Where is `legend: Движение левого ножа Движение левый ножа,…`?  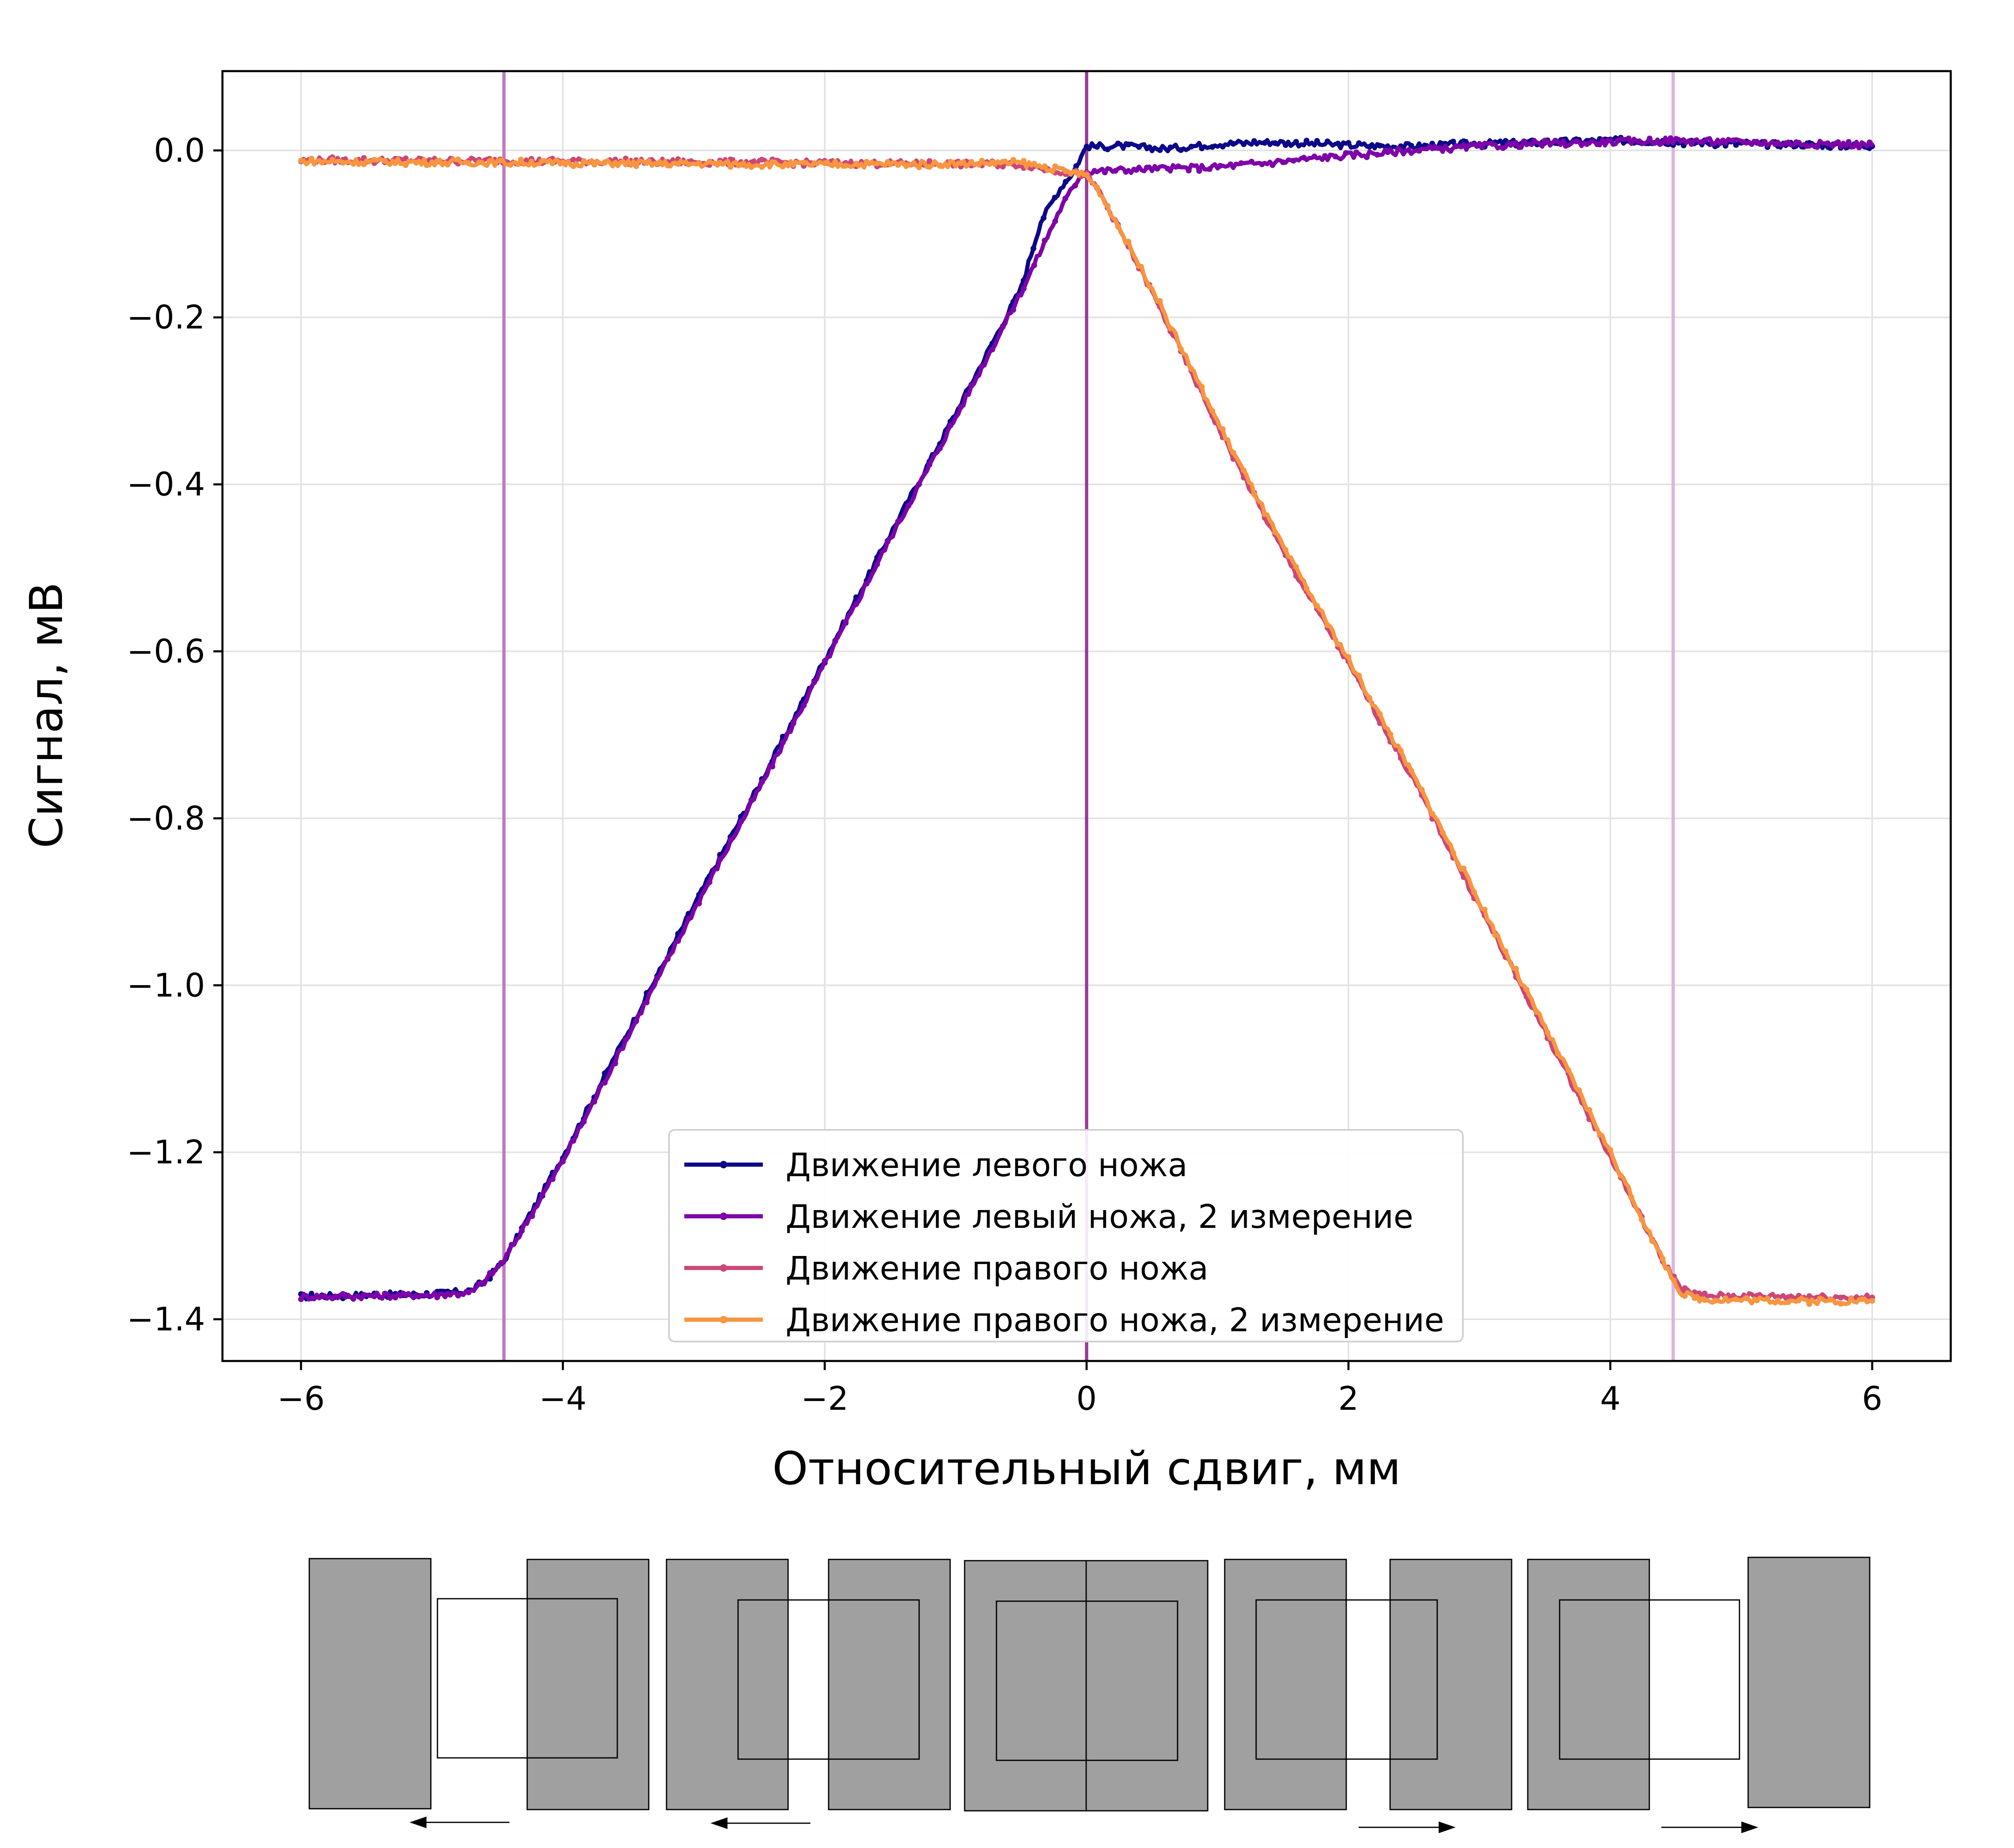 legend: Движение левого ножа Движение левый ножа,… is located at coordinates (1066, 1236).